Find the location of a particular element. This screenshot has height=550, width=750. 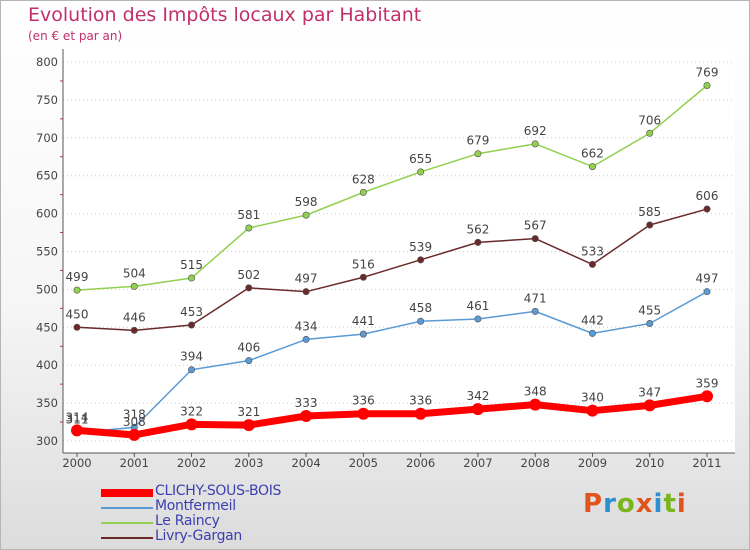

y-tick-label: 300 is located at coordinates (47, 441).